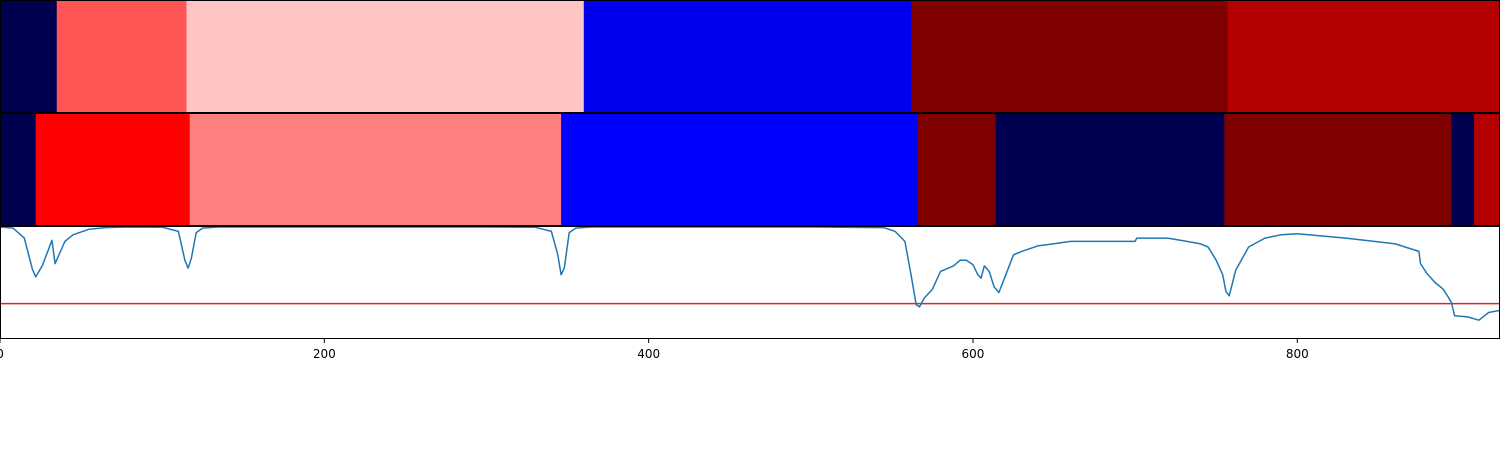  What do you see at coordinates (324, 354) in the screenshot?
I see `x-tick-label-200: 200` at bounding box center [324, 354].